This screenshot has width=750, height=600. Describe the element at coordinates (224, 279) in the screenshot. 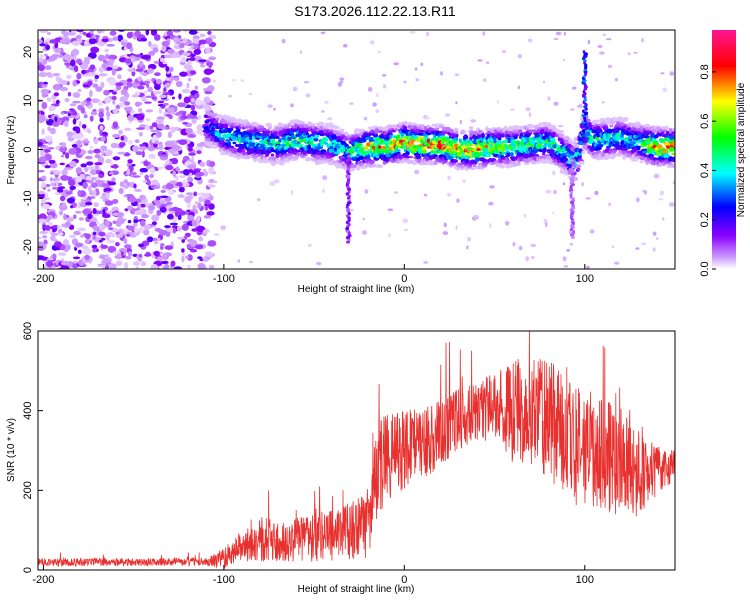

I see `x-tick-label: -100` at that location.